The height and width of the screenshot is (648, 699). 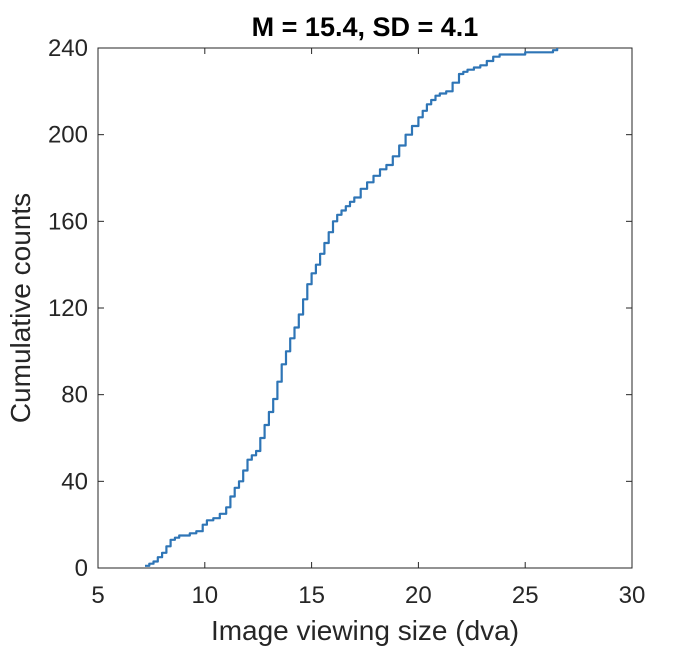 What do you see at coordinates (418, 595) in the screenshot?
I see `x-tick-label: 20` at bounding box center [418, 595].